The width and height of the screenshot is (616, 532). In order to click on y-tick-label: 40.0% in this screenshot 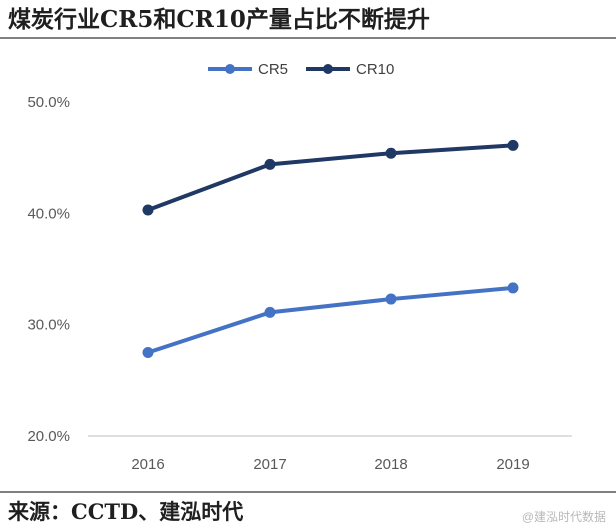, I will do `click(48, 213)`.